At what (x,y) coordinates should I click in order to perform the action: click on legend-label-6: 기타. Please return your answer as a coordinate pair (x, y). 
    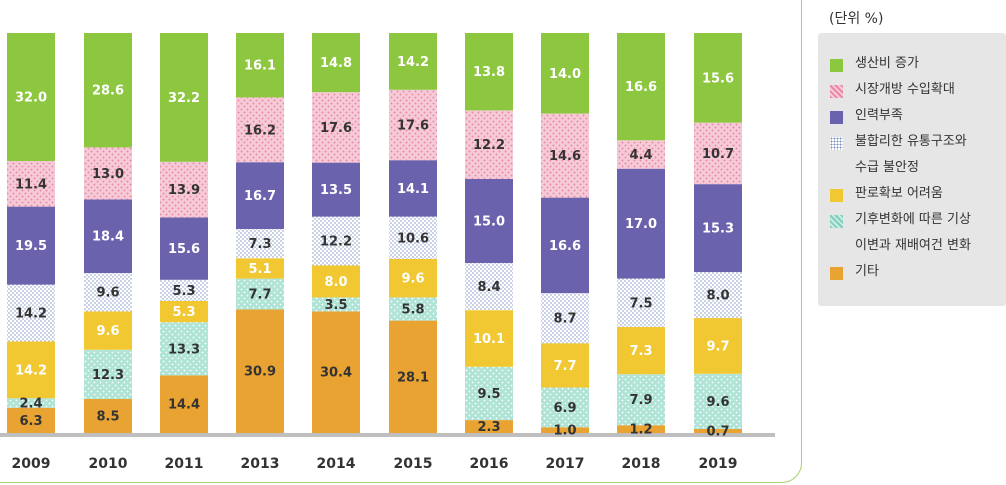
    Looking at the image, I should click on (867, 271).